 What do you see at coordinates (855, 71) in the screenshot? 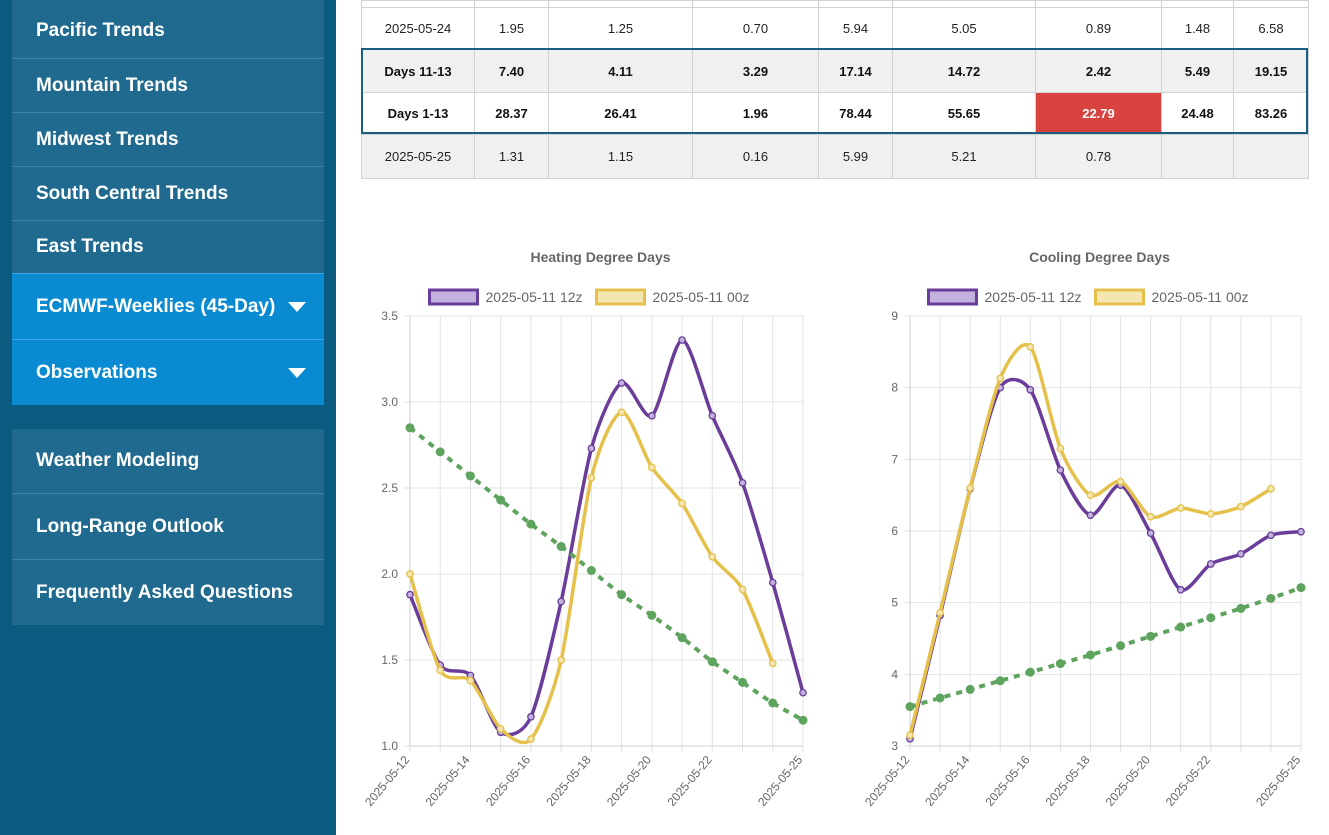
I see `table-cell: 17.14` at bounding box center [855, 71].